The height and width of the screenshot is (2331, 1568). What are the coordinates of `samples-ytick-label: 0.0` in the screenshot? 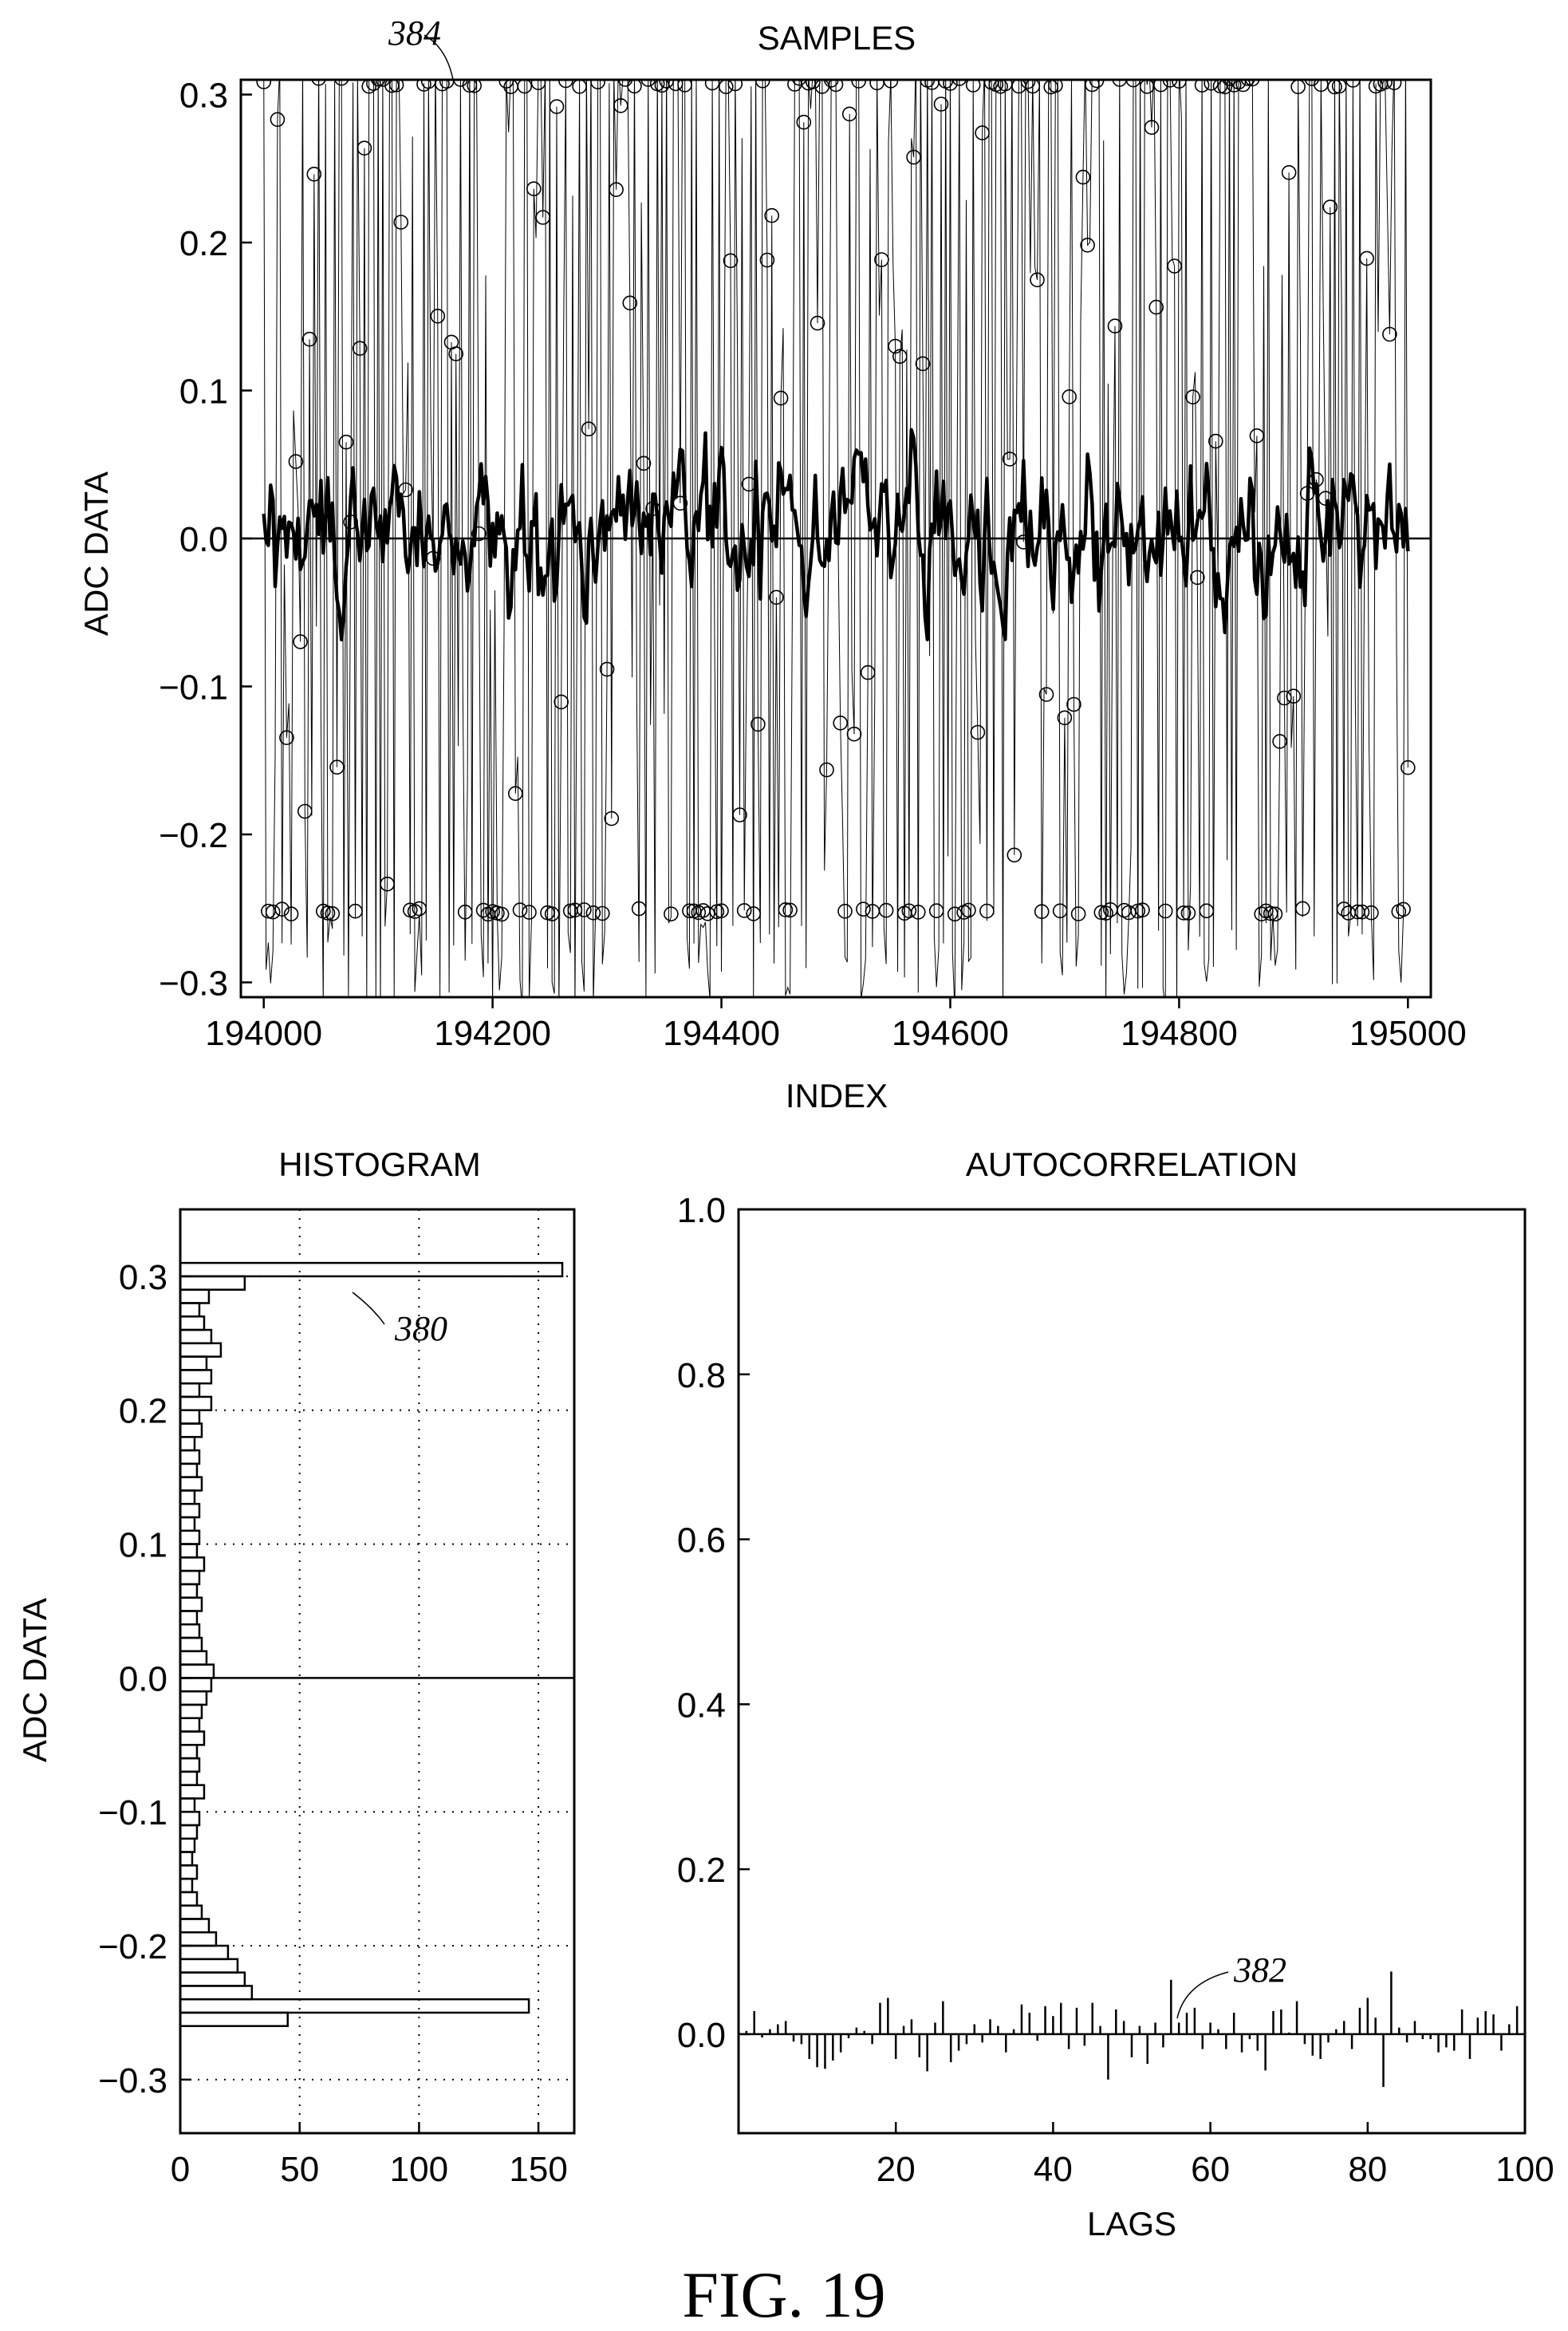 It's located at (203, 539).